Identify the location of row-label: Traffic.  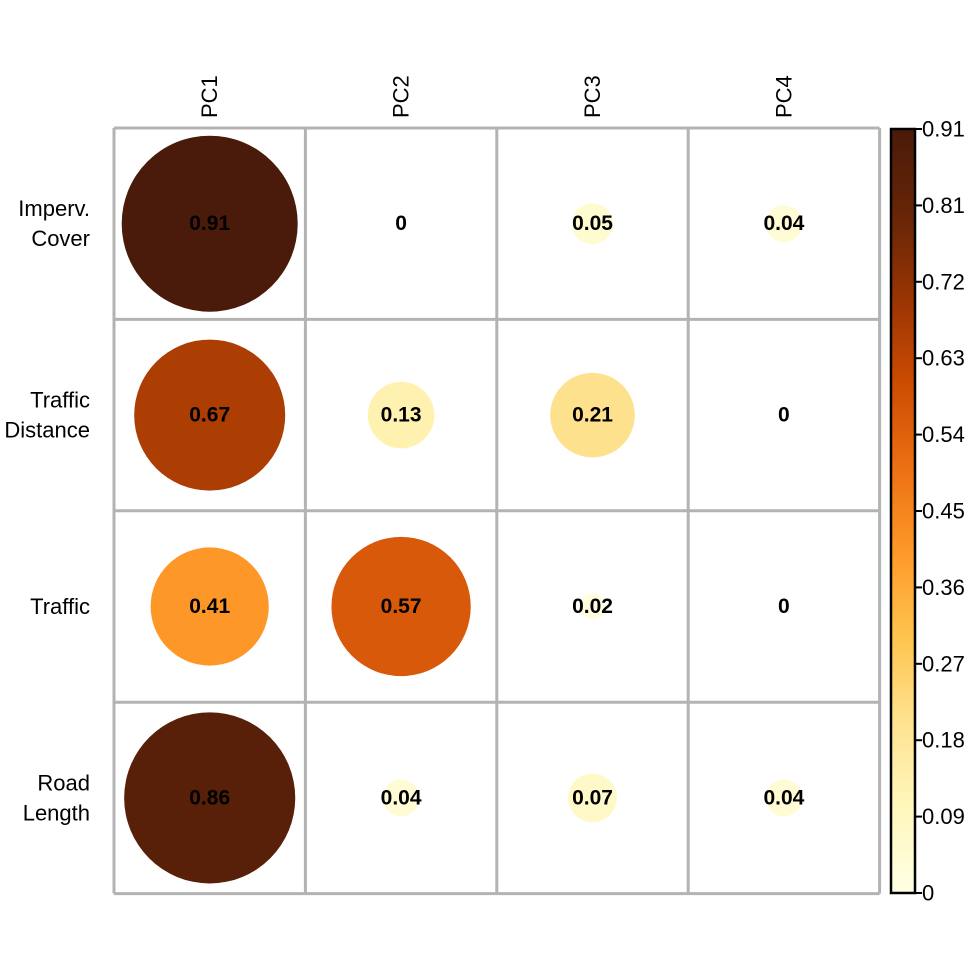
(60, 606).